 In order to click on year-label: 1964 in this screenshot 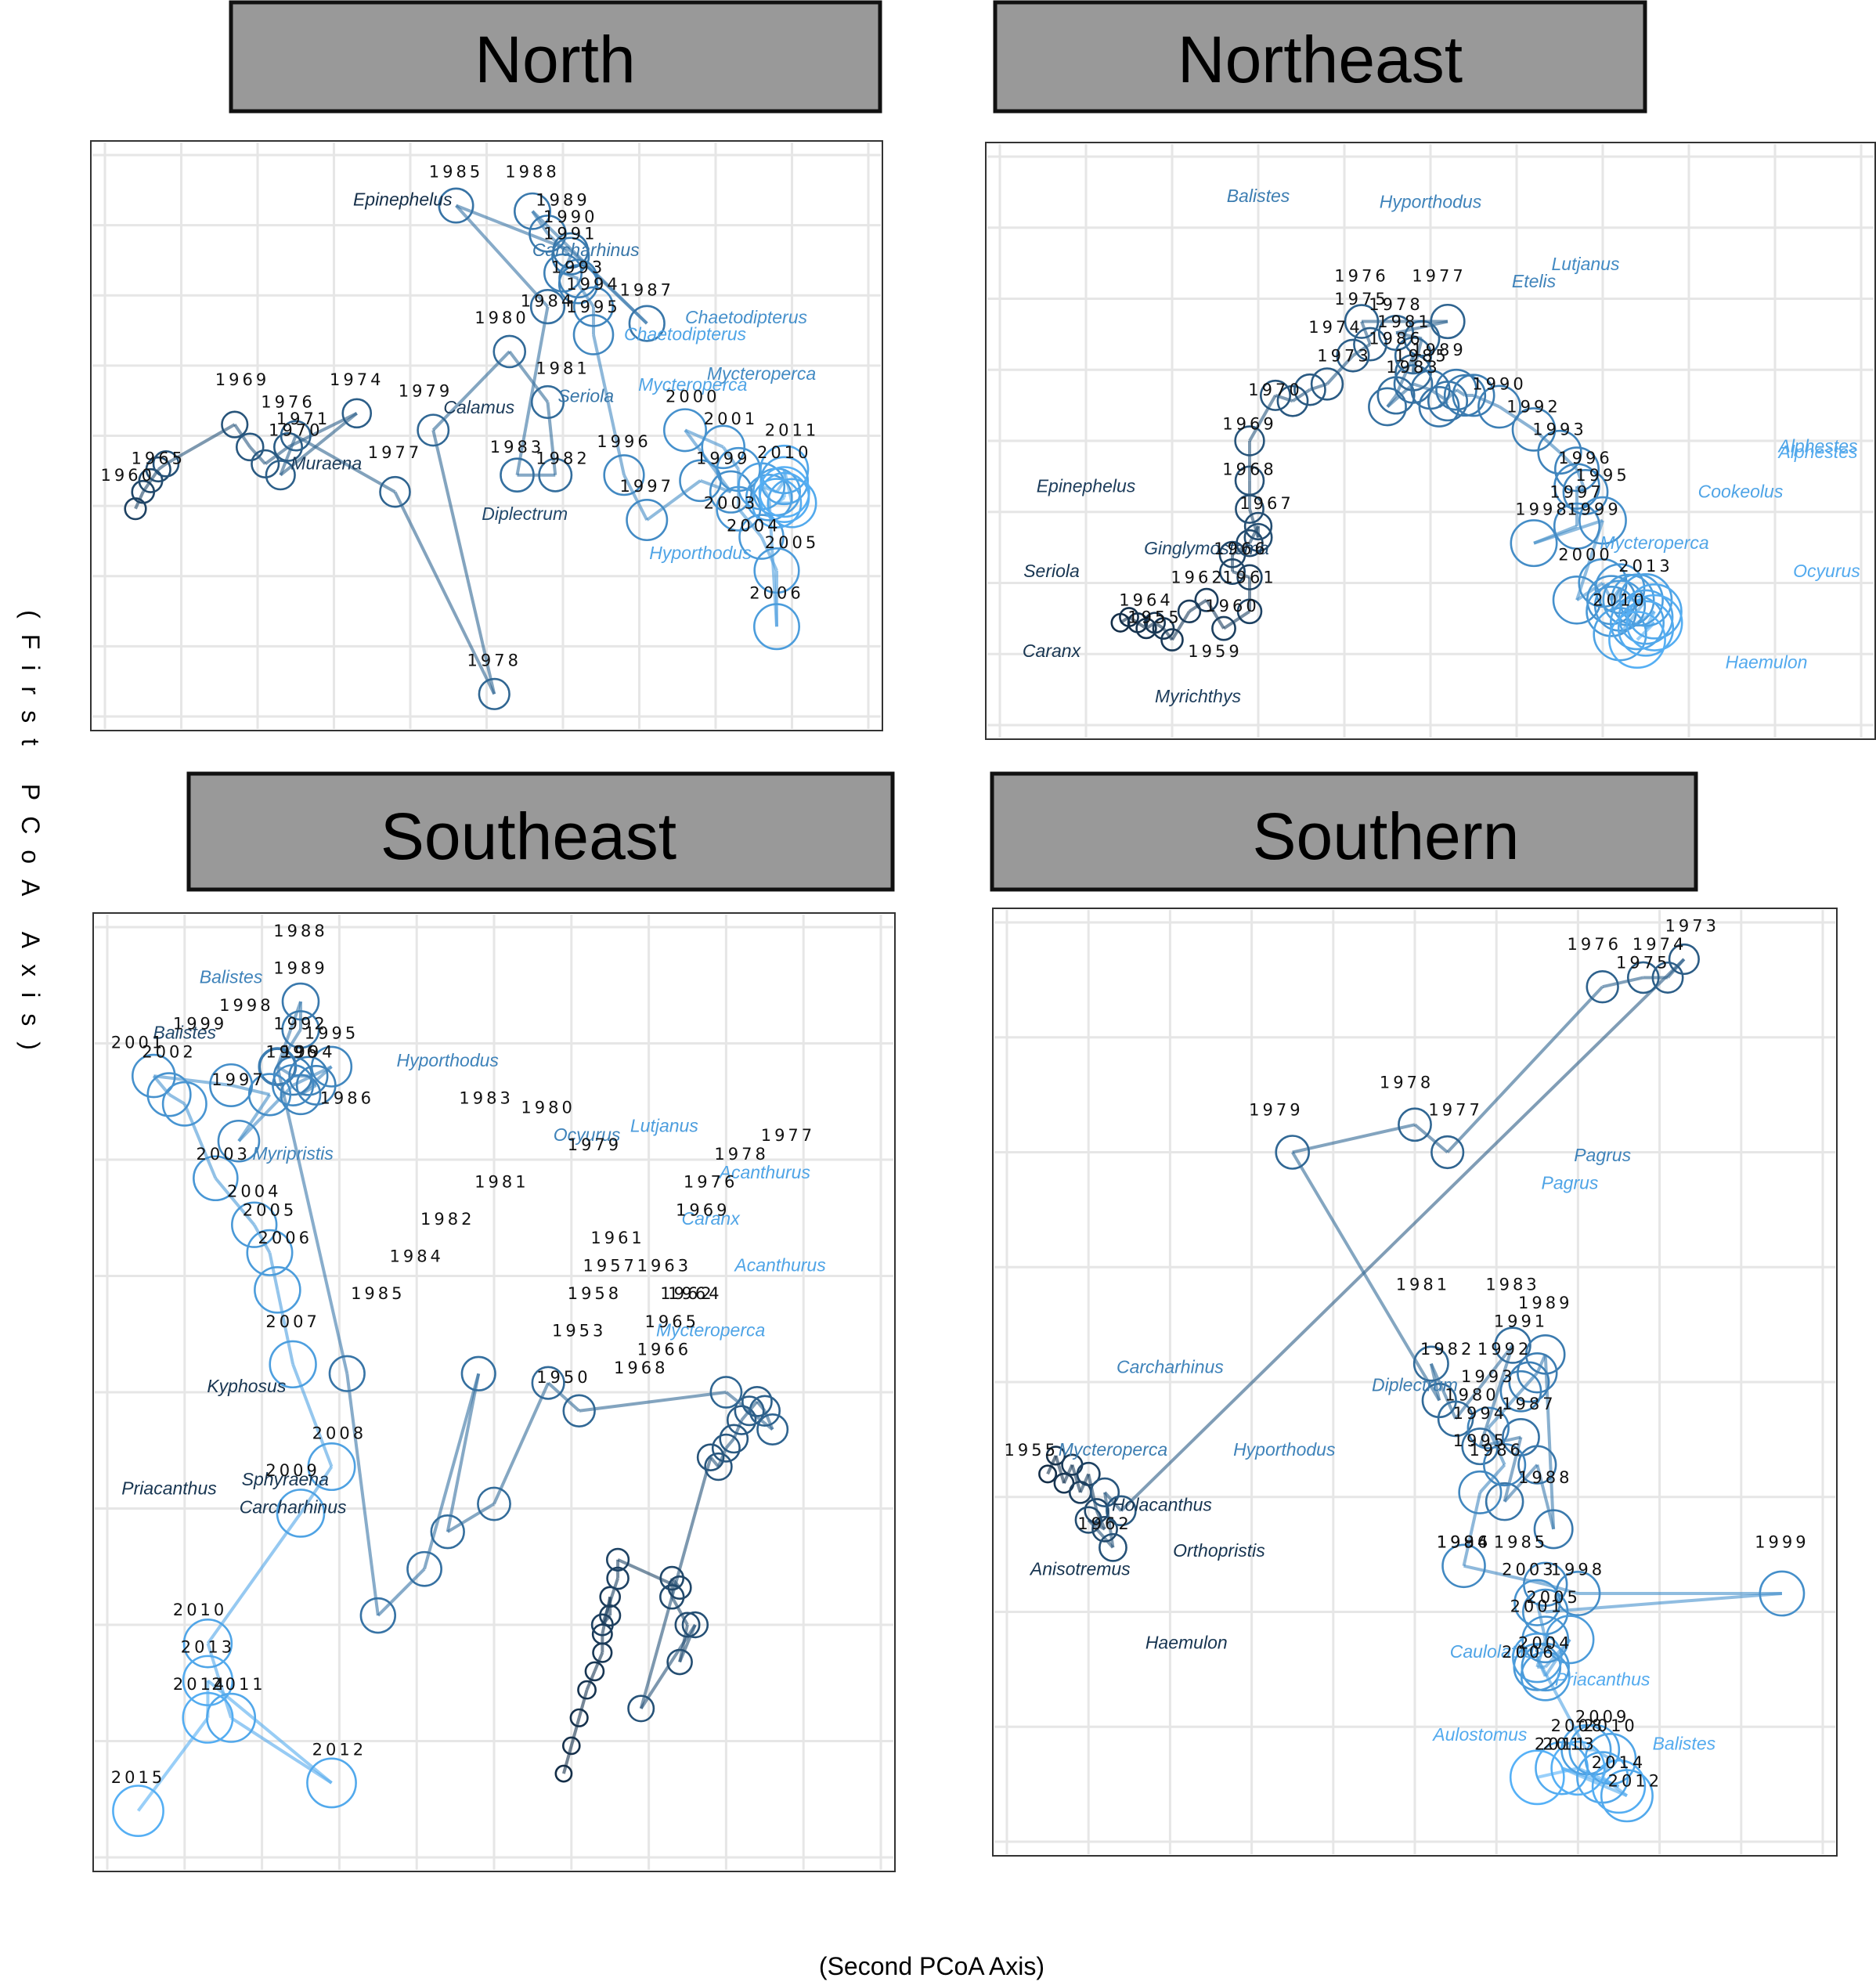, I will do `click(695, 1293)`.